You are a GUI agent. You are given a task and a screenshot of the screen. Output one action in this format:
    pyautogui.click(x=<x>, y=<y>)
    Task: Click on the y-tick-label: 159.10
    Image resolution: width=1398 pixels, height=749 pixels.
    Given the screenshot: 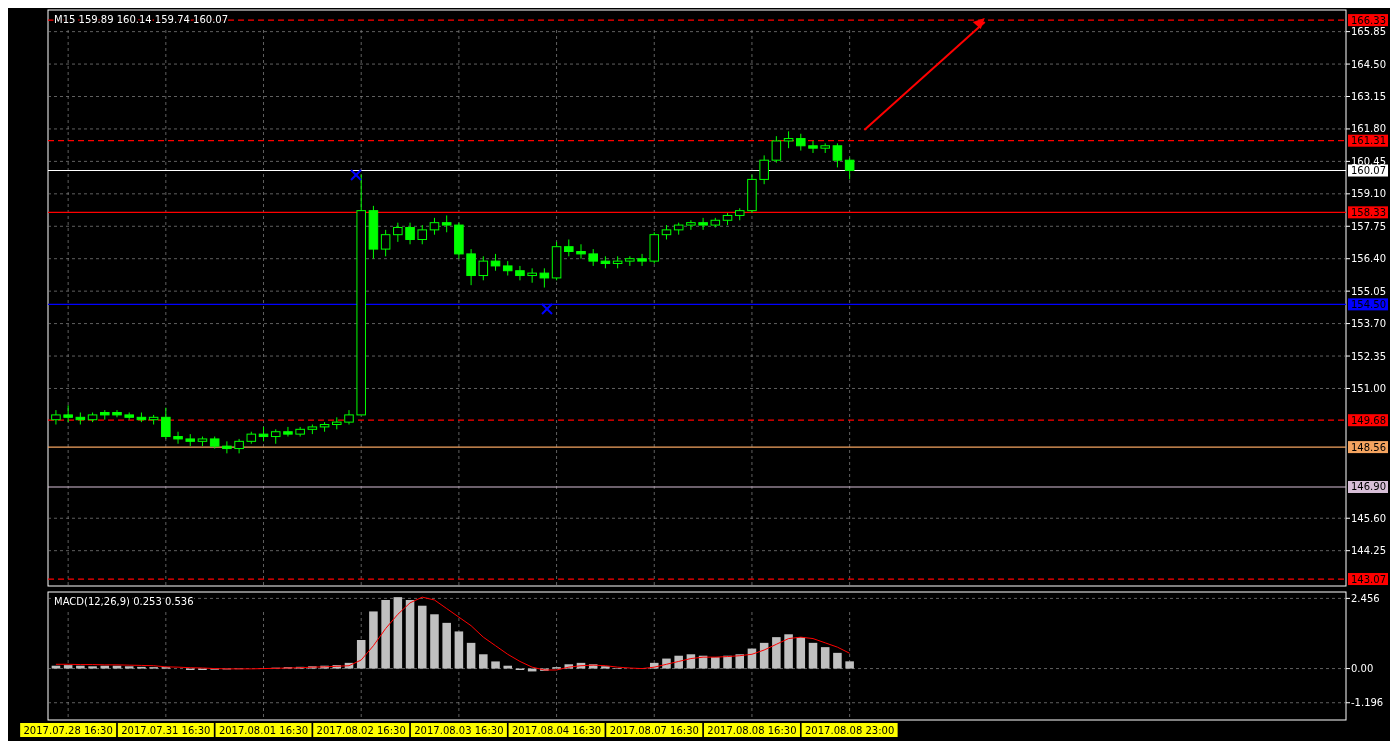 What is the action you would take?
    pyautogui.click(x=1368, y=194)
    